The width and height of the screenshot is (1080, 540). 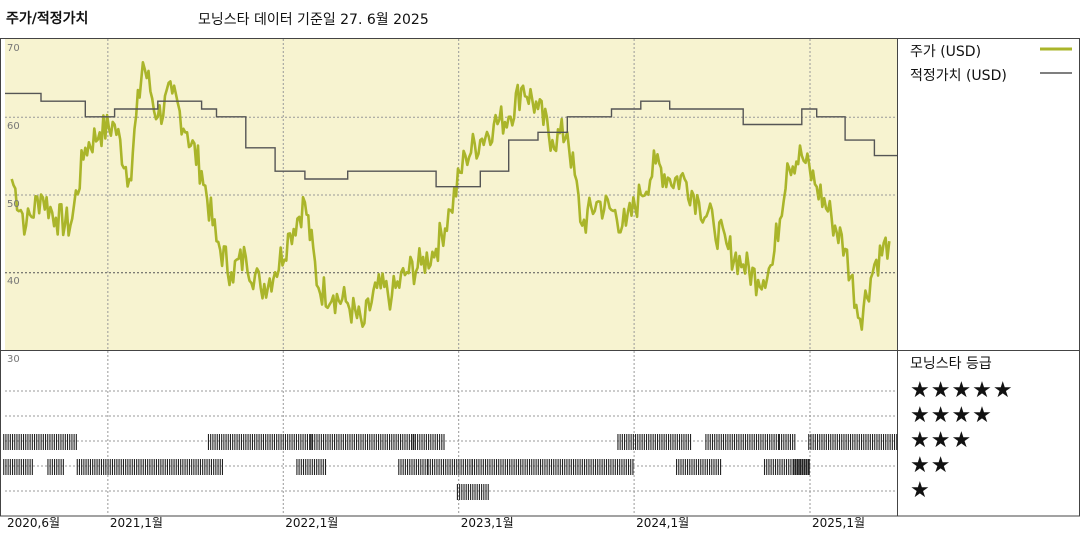 I want to click on legend-fair-value-label: 적정가치 (USD), so click(x=958, y=76).